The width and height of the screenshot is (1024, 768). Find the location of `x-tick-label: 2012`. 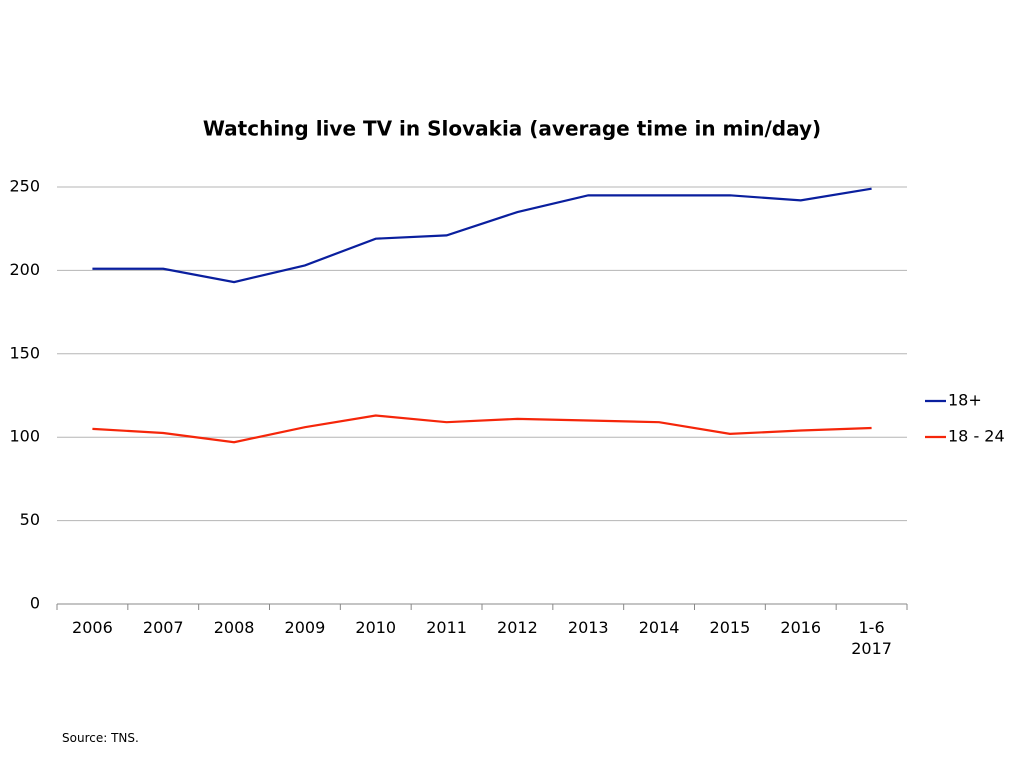

x-tick-label: 2012 is located at coordinates (517, 627).